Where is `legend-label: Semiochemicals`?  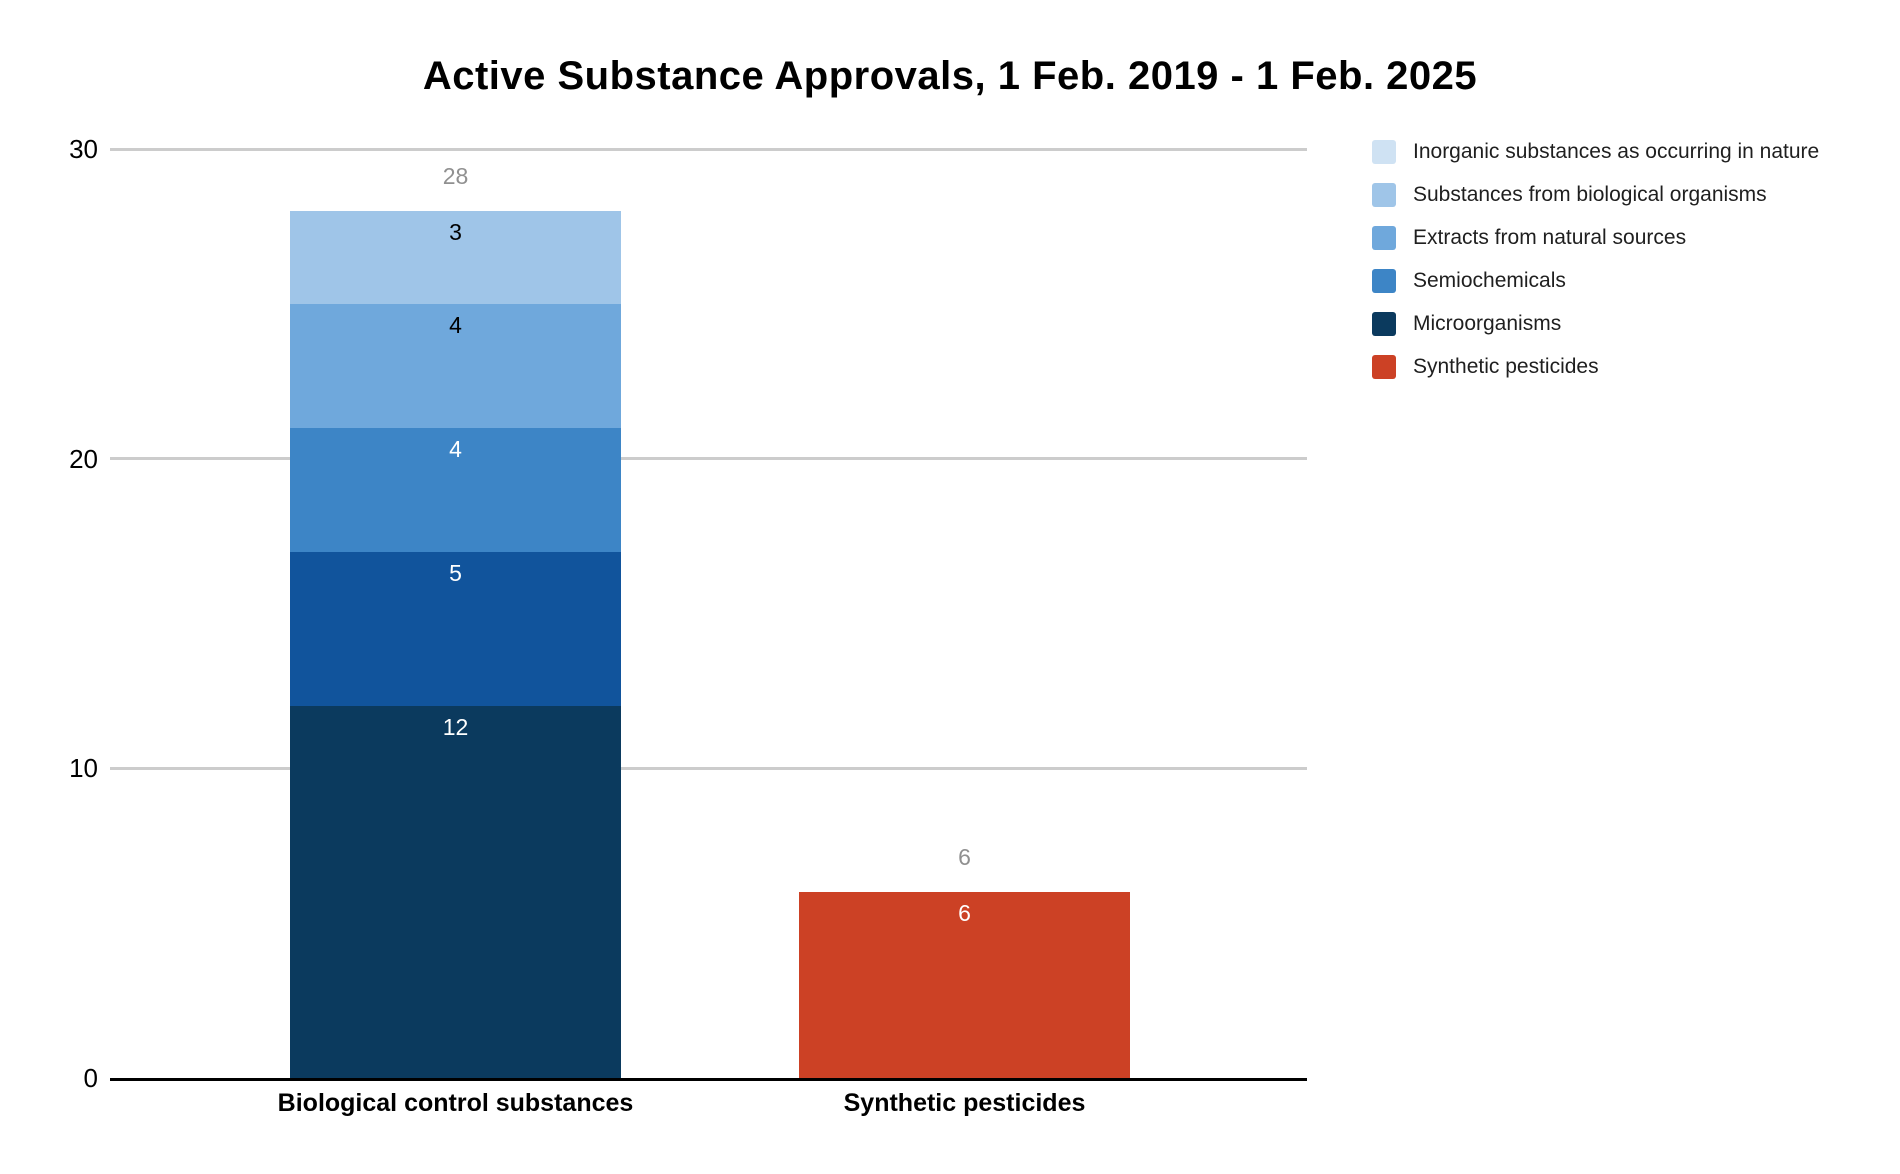
legend-label: Semiochemicals is located at coordinates (1489, 280).